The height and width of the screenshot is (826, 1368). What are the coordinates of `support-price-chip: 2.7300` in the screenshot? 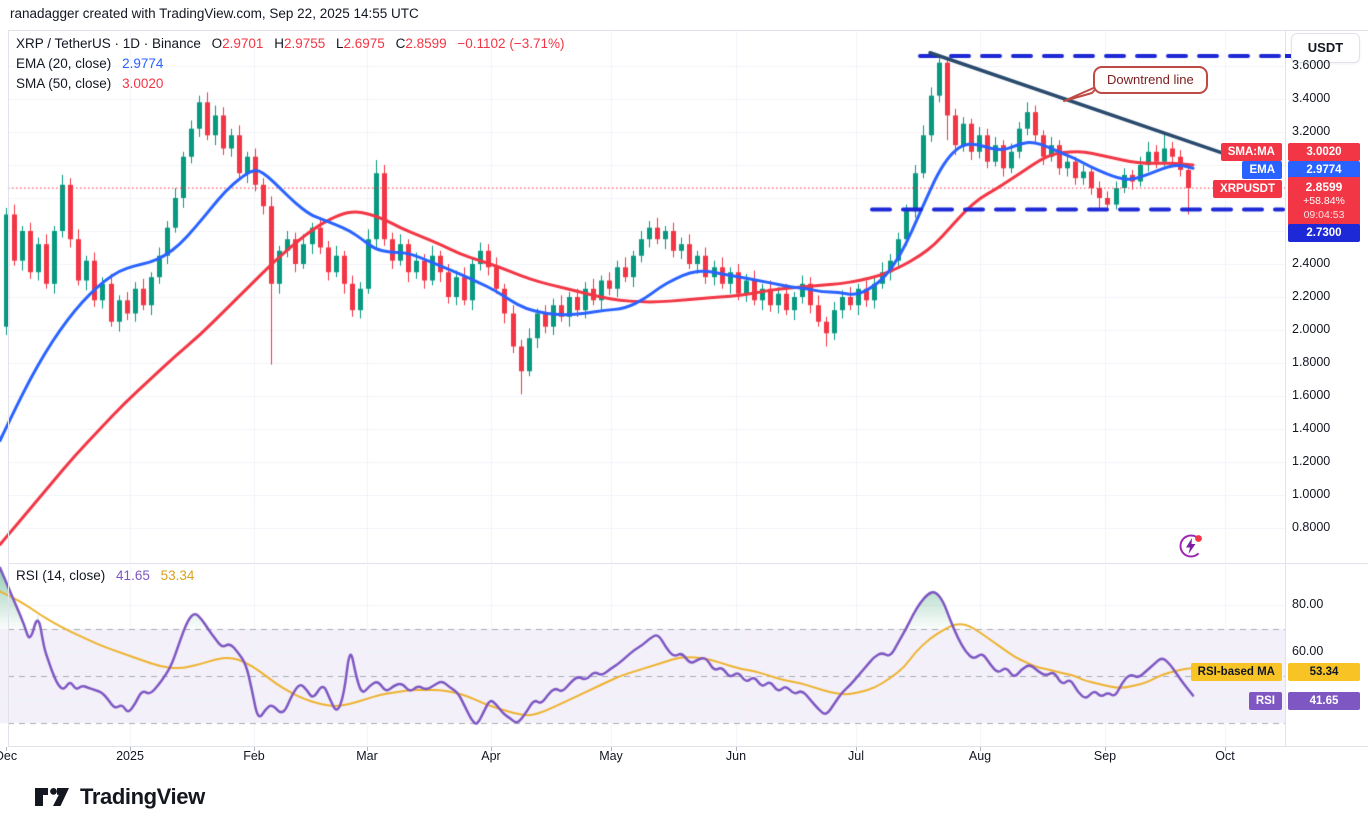 It's located at (1324, 233).